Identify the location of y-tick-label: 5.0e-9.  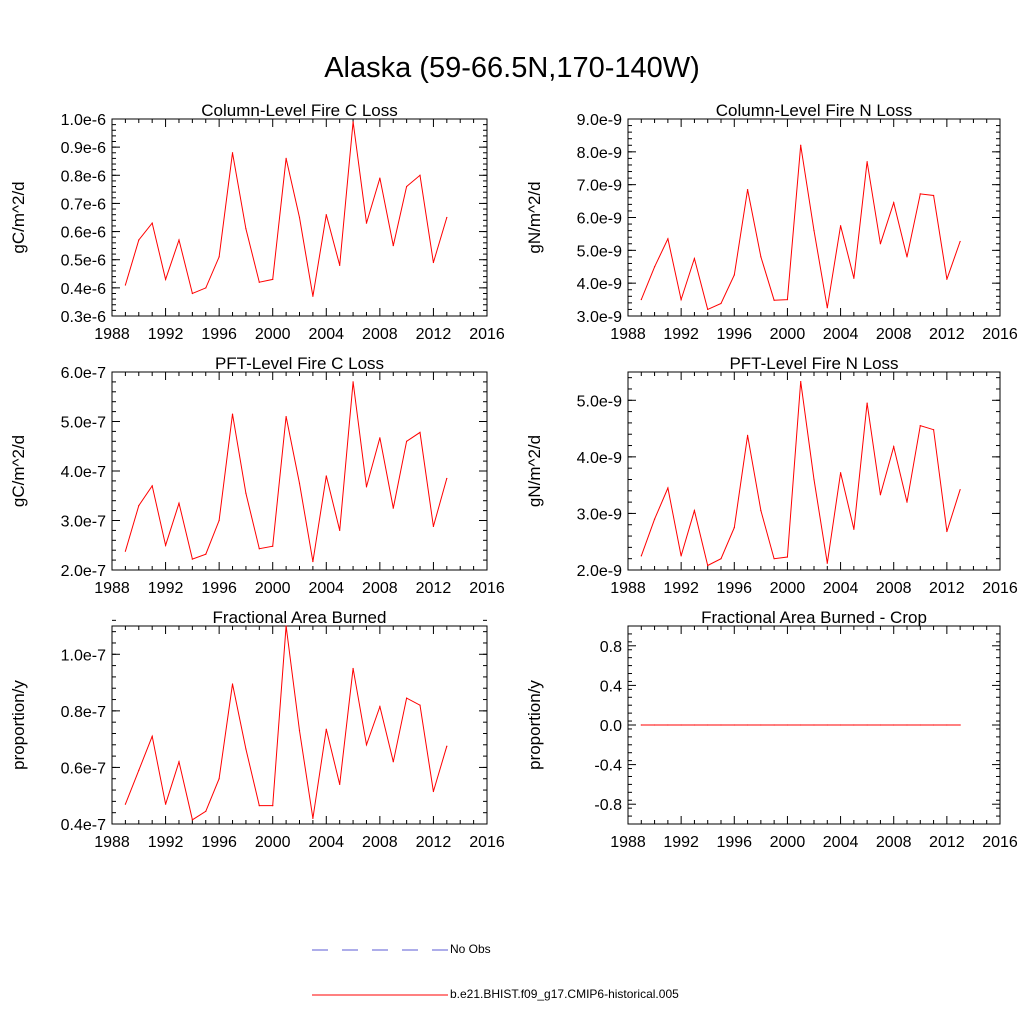
(599, 251).